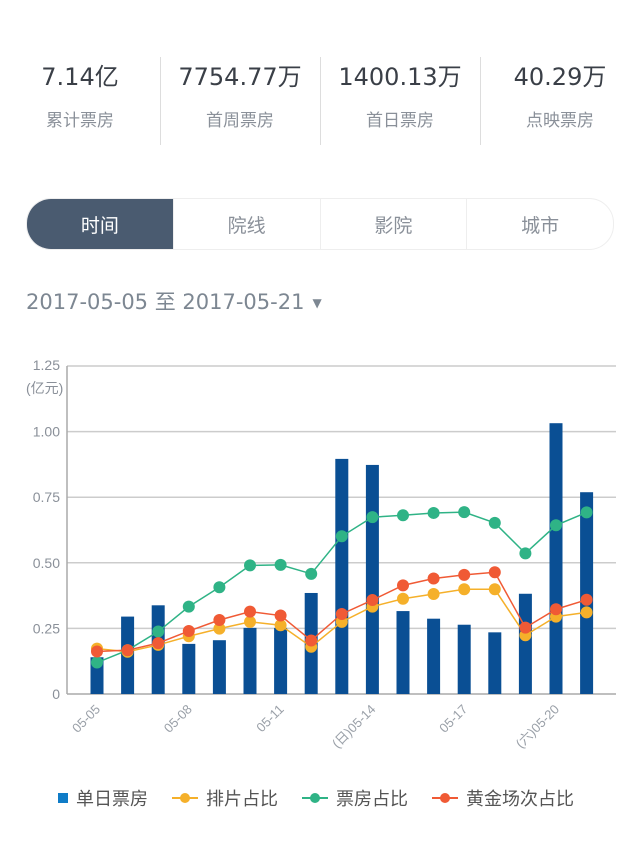 This screenshot has width=640, height=850. What do you see at coordinates (242, 799) in the screenshot?
I see `legend-label: 排片占比` at bounding box center [242, 799].